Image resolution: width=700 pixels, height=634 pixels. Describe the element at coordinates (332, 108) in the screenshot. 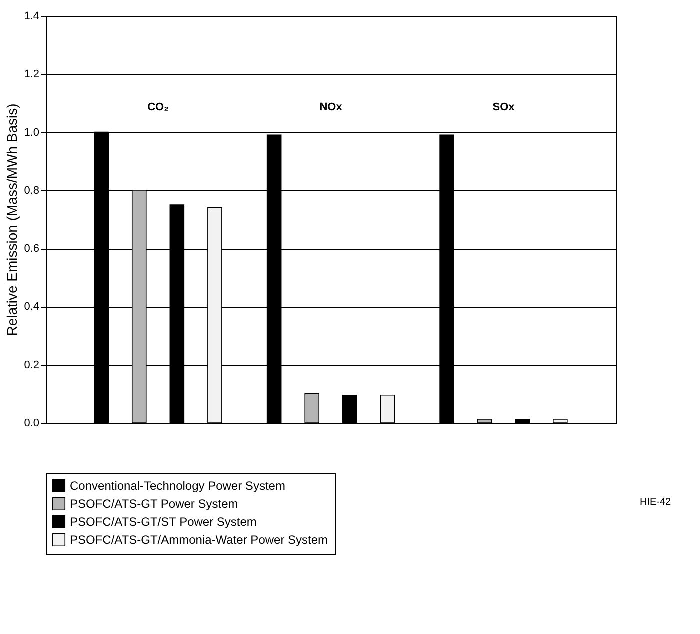

I see `x-tick-label: NOx` at that location.